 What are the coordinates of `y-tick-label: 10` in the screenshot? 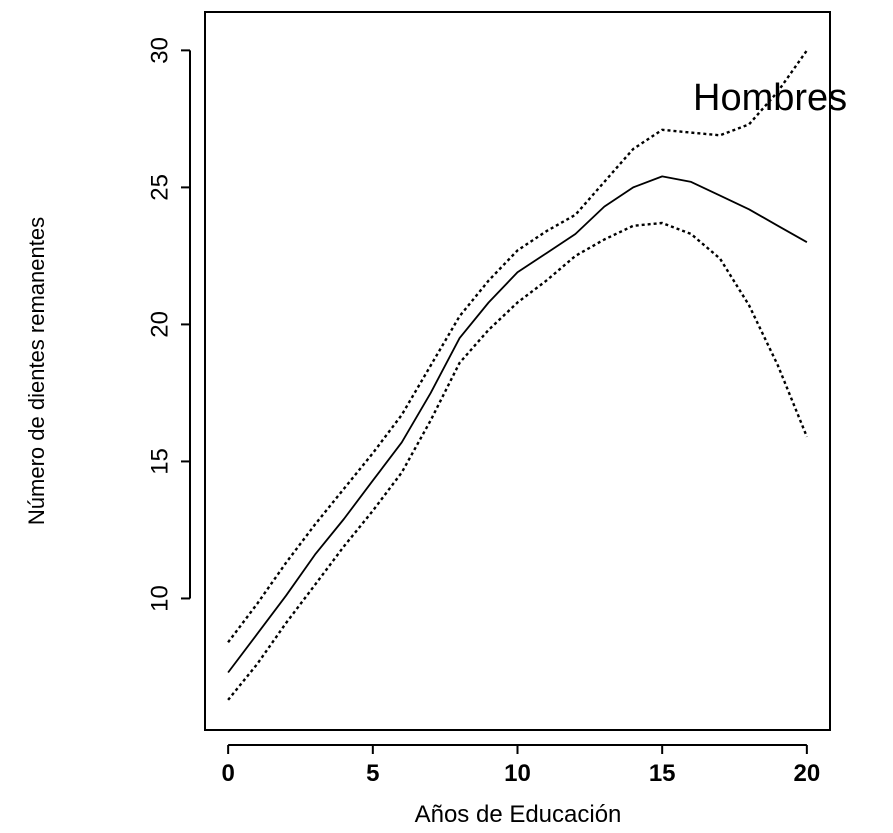 It's located at (160, 598).